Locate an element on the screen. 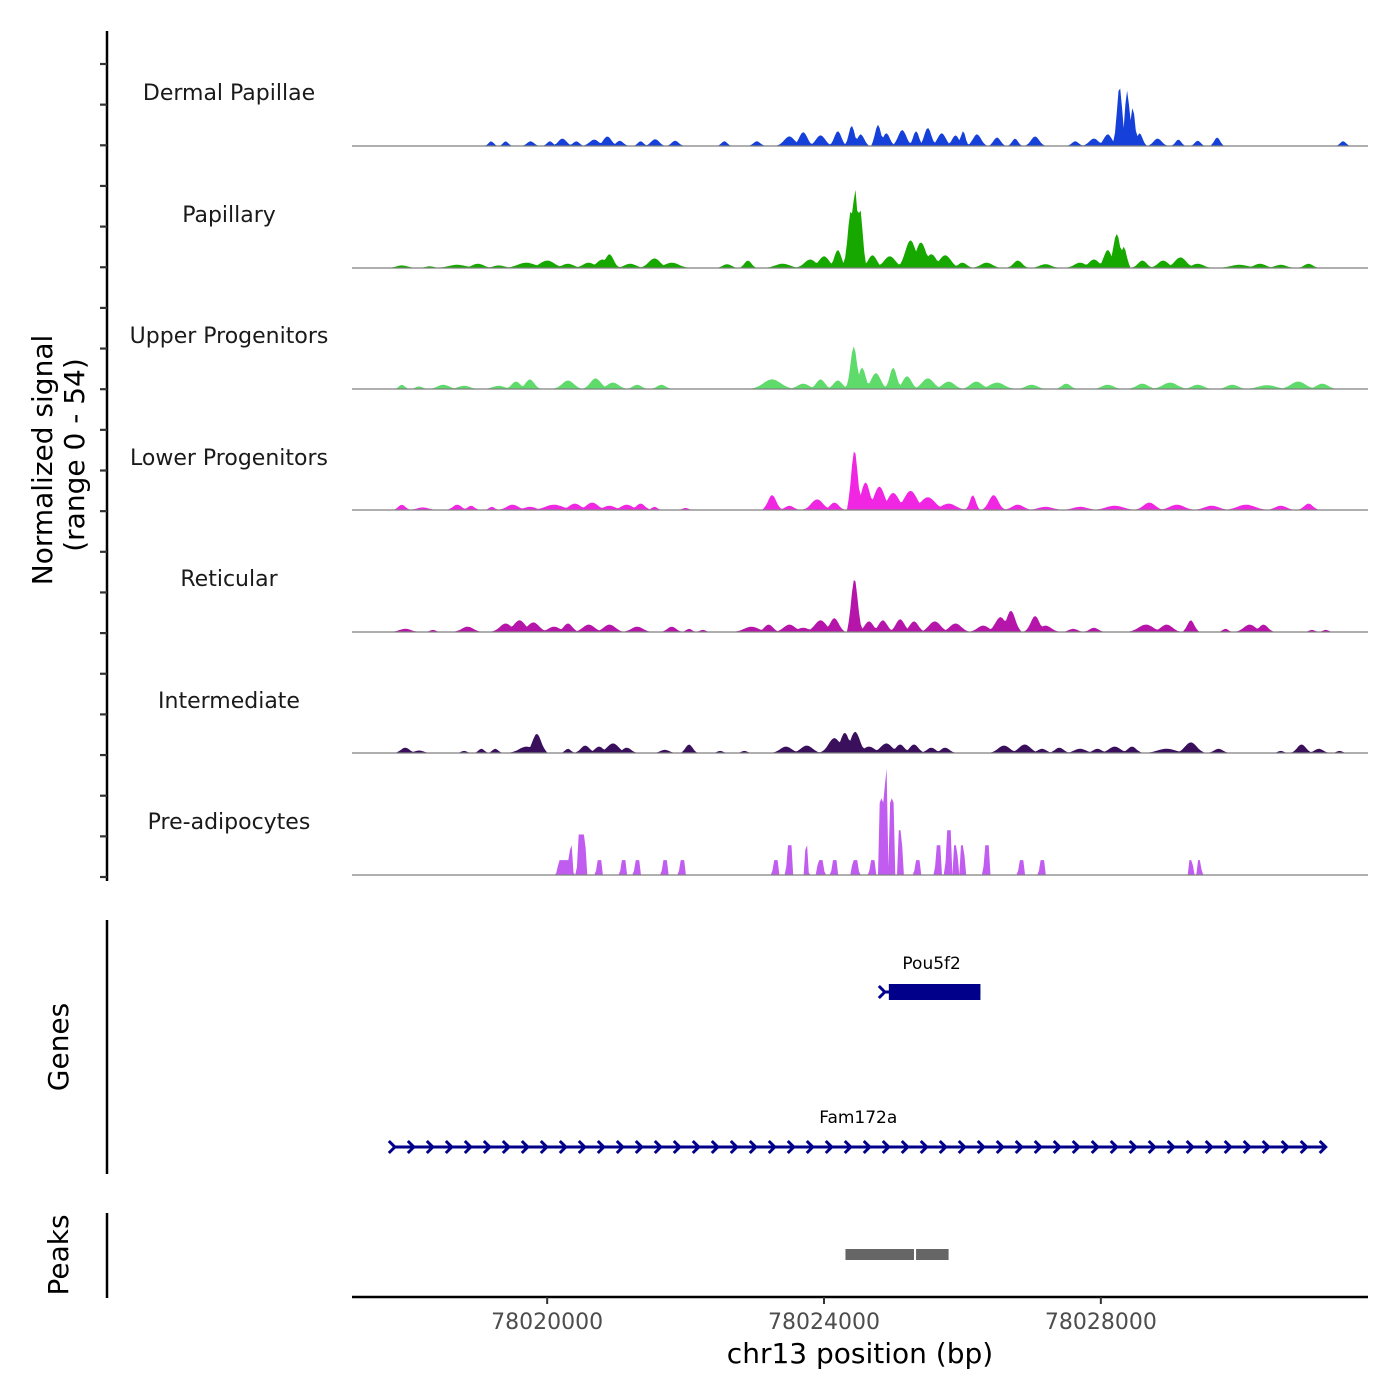 This screenshot has width=1400, height=1400. exon-block is located at coordinates (934, 992).